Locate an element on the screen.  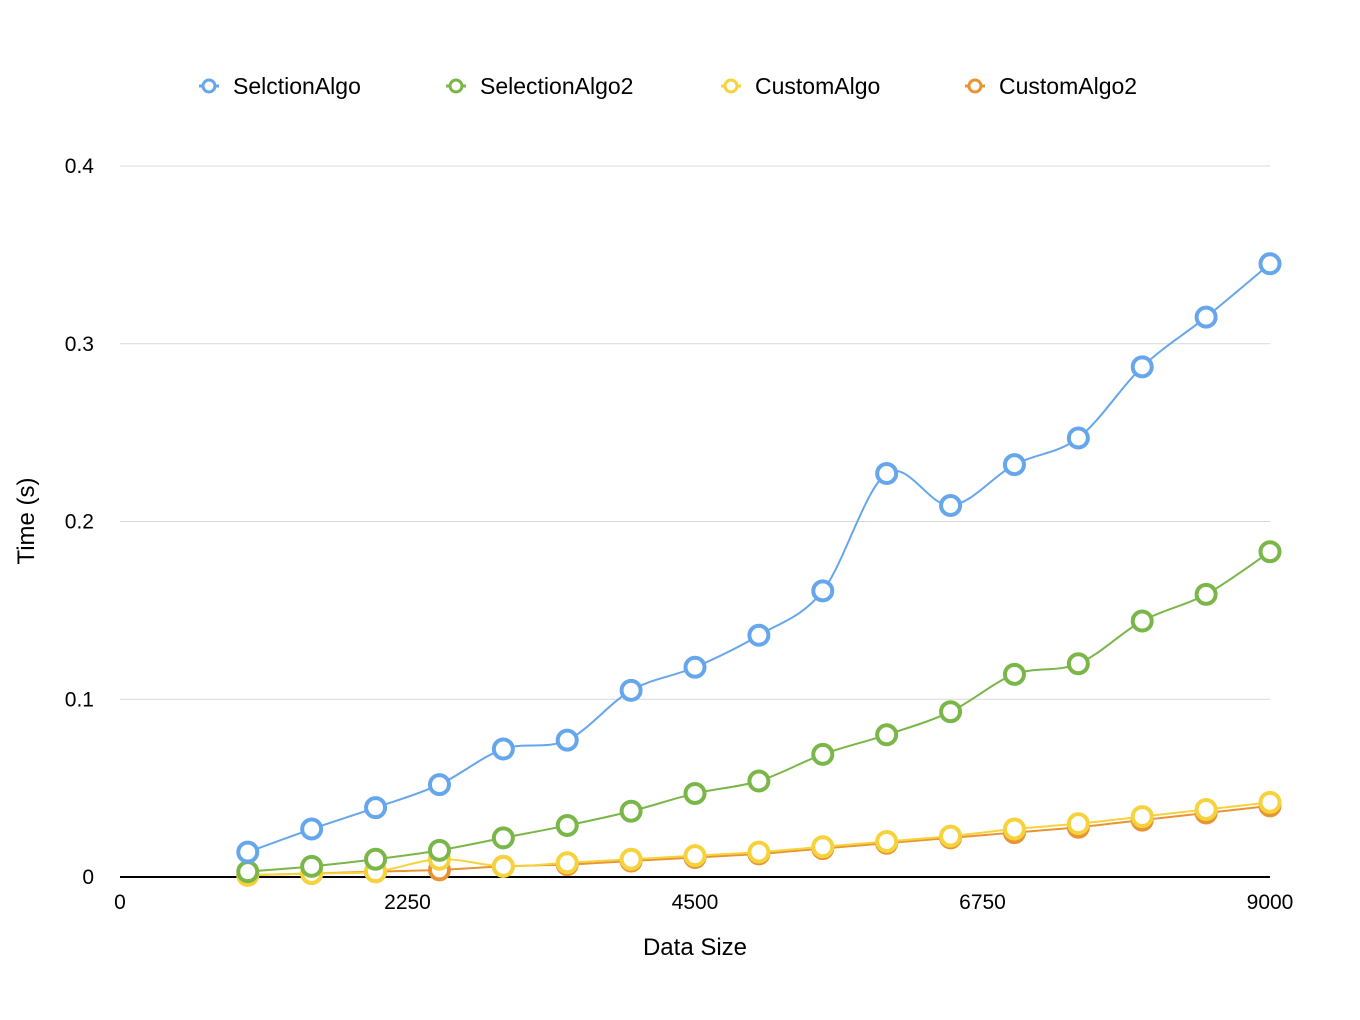
y-axis-title: Time (s) is located at coordinates (26, 520).